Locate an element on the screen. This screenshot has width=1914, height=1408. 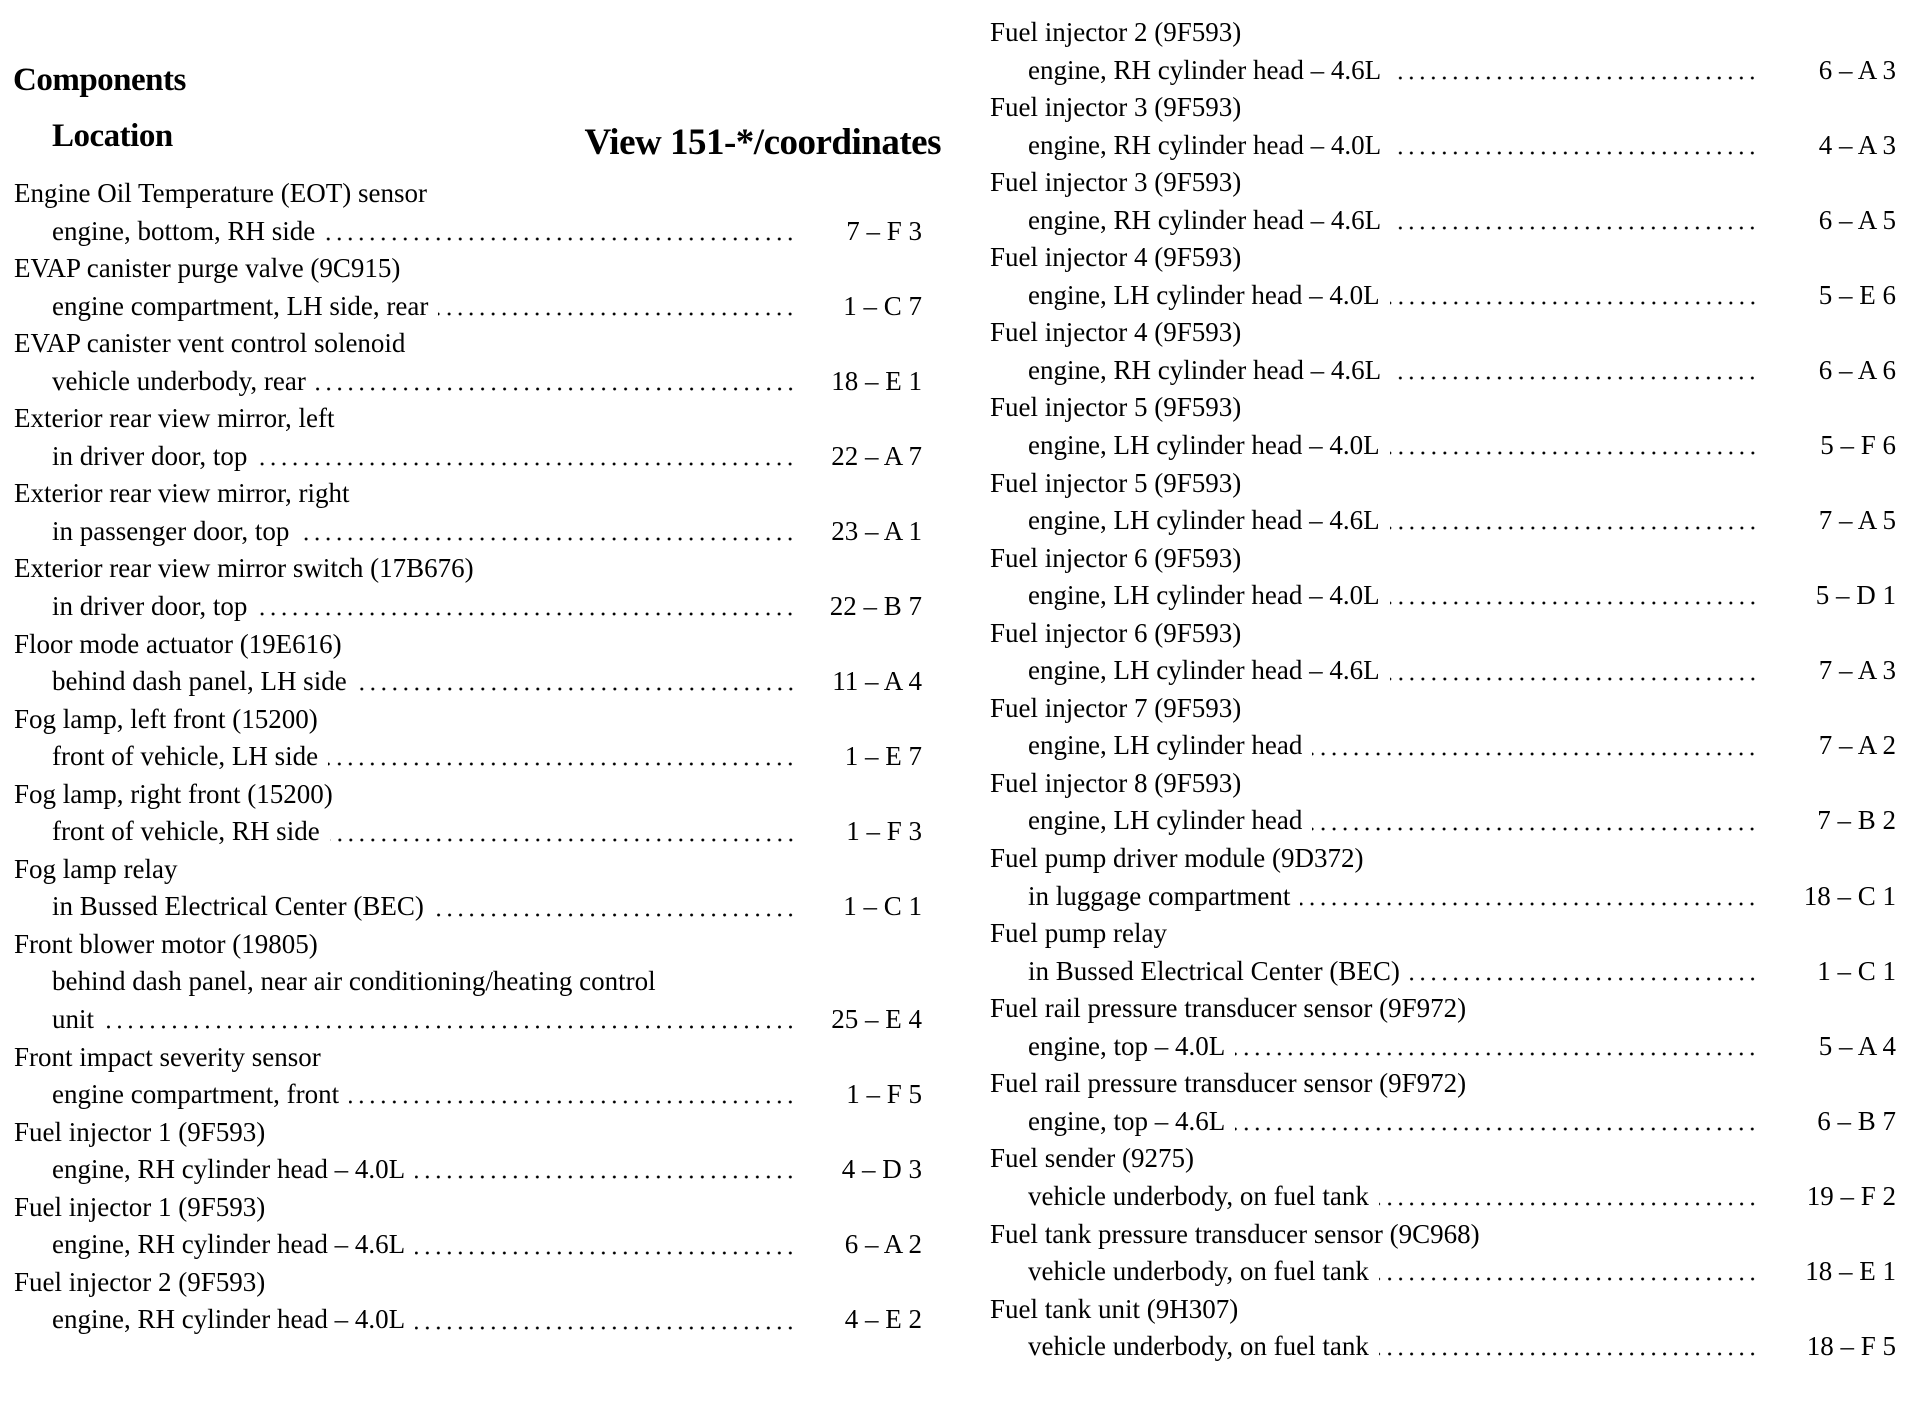
view-coordinate: 19 – F 2 is located at coordinates (1851, 1195).